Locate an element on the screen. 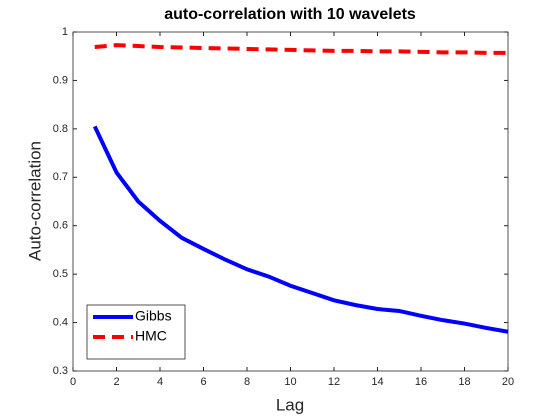  y-tick-label: 0.8 is located at coordinates (60, 129).